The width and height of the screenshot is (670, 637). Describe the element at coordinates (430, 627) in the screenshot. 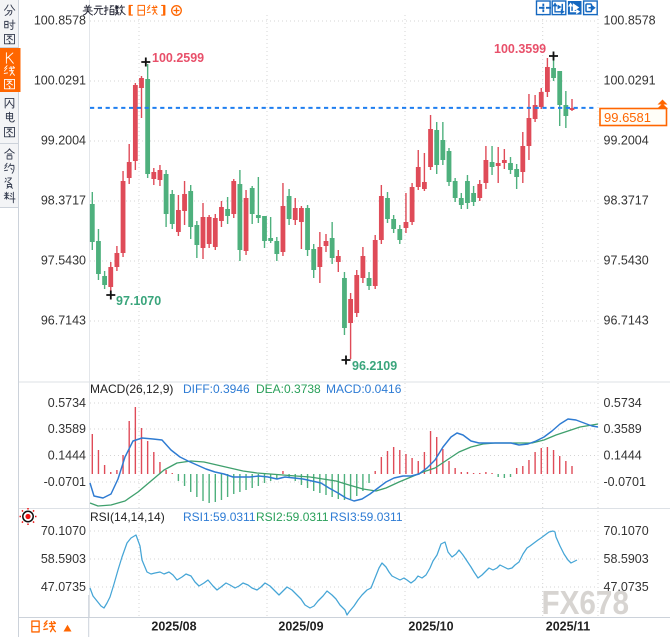

I see `svg-text: 2025/10` at that location.